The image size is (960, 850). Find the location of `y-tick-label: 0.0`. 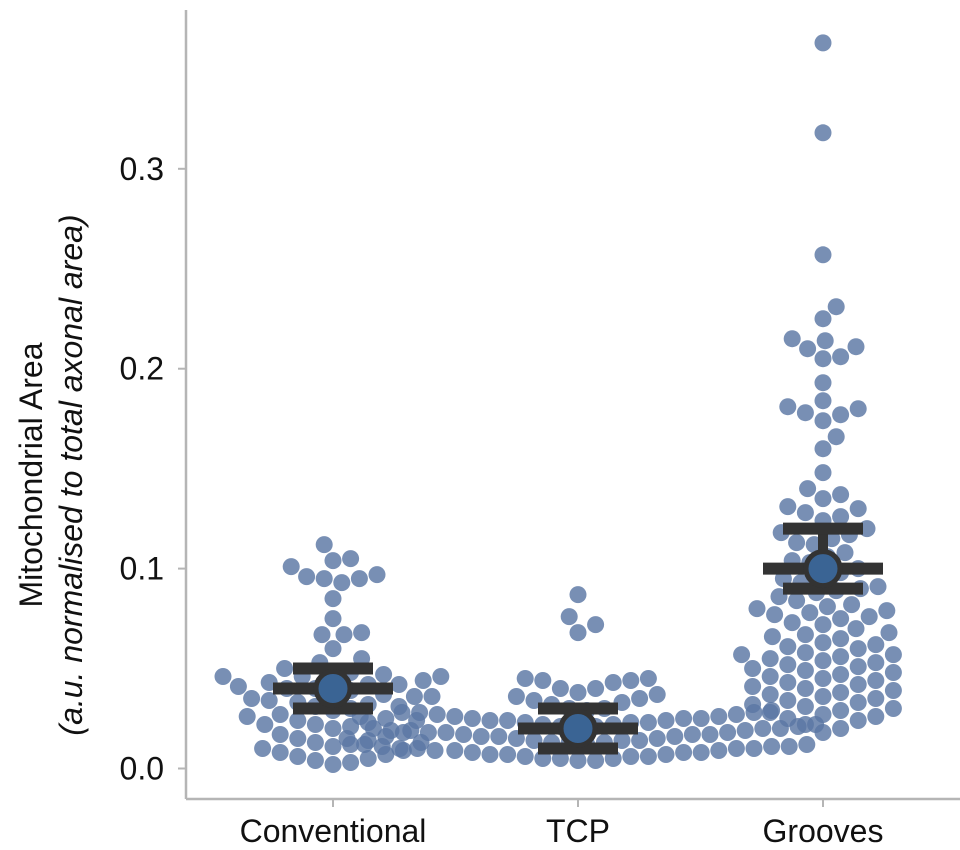

y-tick-label: 0.0 is located at coordinates (142, 769).